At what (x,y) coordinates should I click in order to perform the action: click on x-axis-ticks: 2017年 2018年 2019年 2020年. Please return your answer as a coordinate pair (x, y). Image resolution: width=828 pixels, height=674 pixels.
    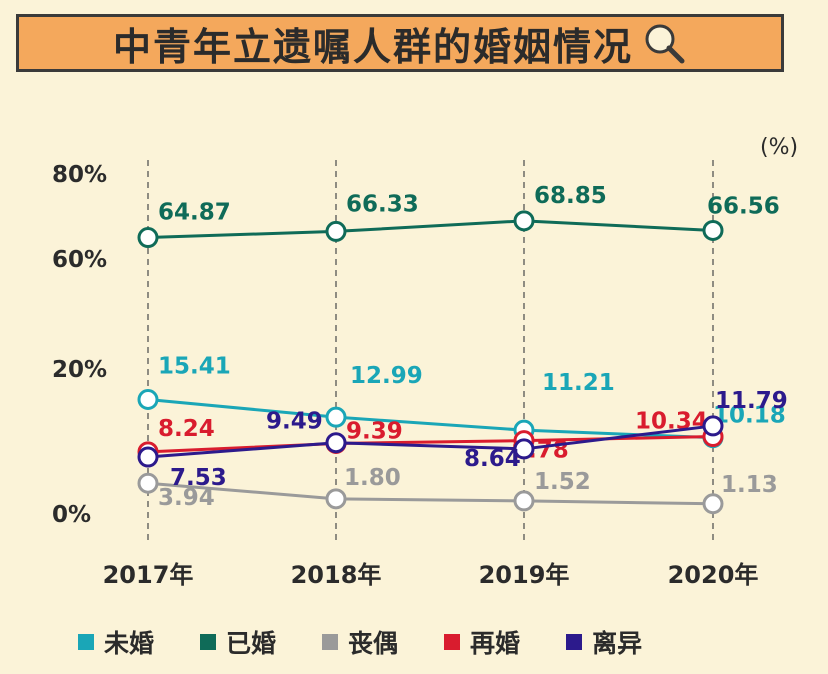
    Looking at the image, I should click on (431, 575).